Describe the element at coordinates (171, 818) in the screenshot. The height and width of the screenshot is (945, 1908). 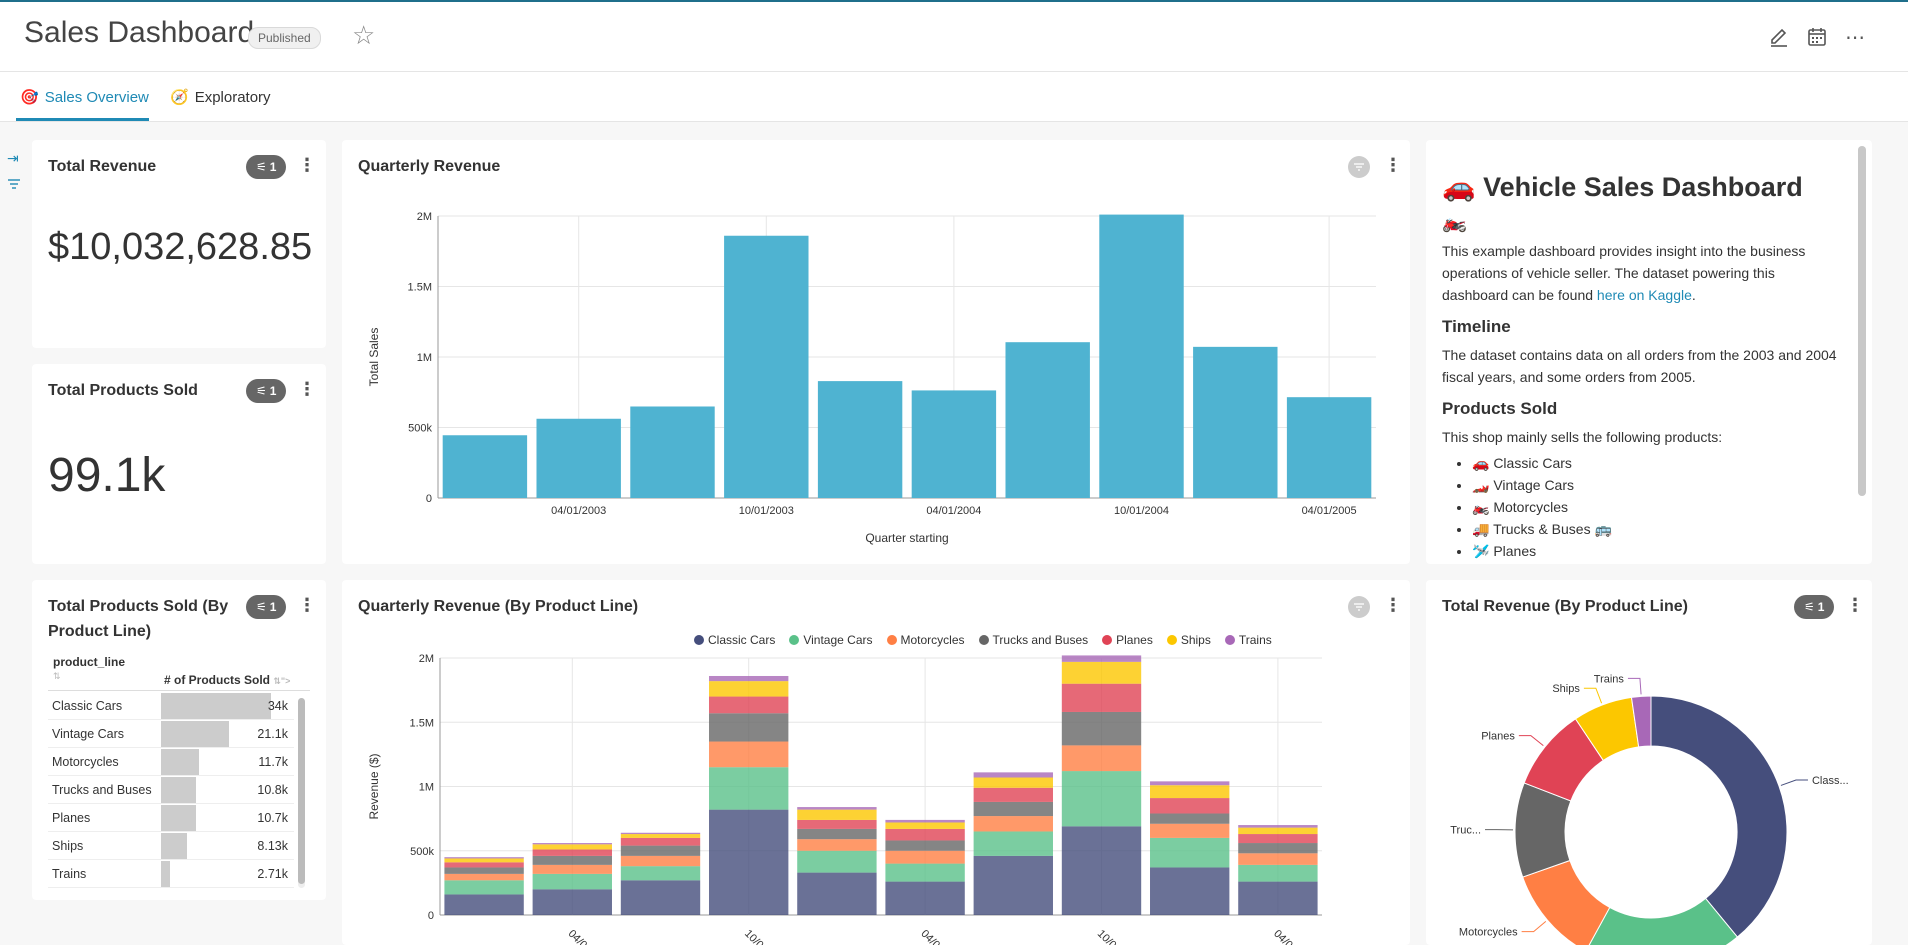
I see `table-row: Planes 10.7k` at that location.